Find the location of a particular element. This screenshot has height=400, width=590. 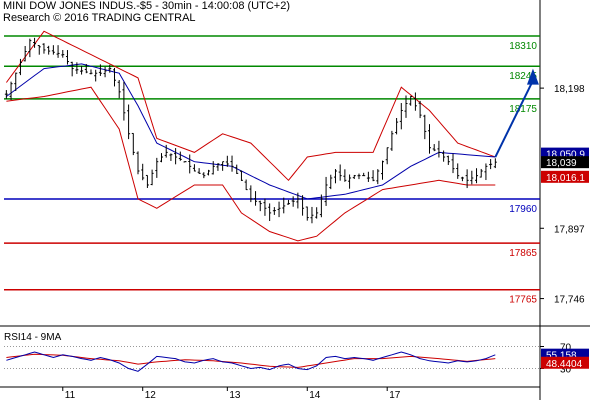

current-price-box is located at coordinates (565, 162).